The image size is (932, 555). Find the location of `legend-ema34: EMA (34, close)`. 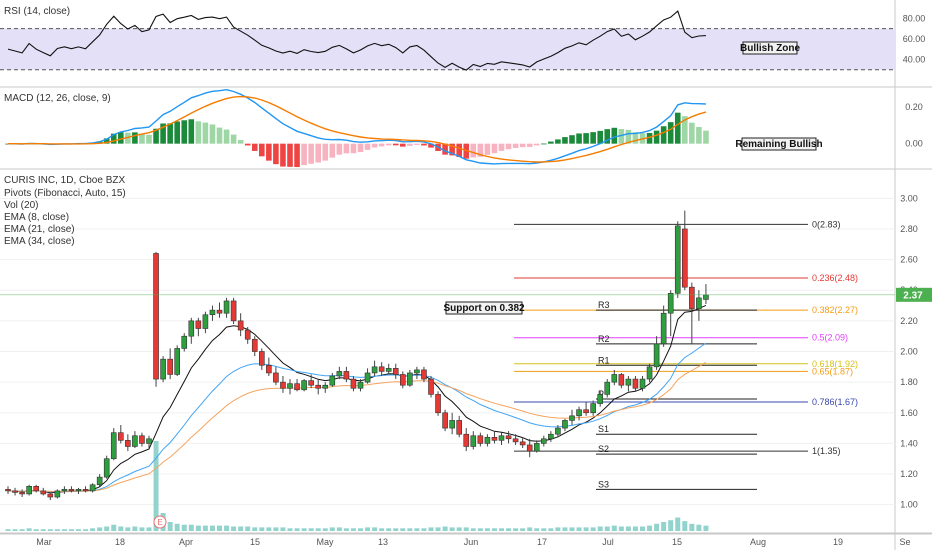

legend-ema34: EMA (34, close) is located at coordinates (39, 241).